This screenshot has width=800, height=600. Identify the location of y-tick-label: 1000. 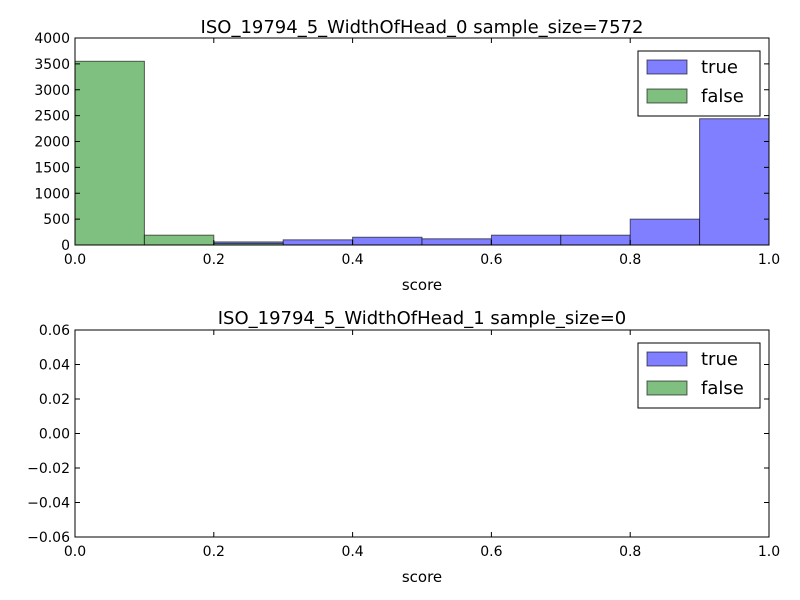
(52, 194).